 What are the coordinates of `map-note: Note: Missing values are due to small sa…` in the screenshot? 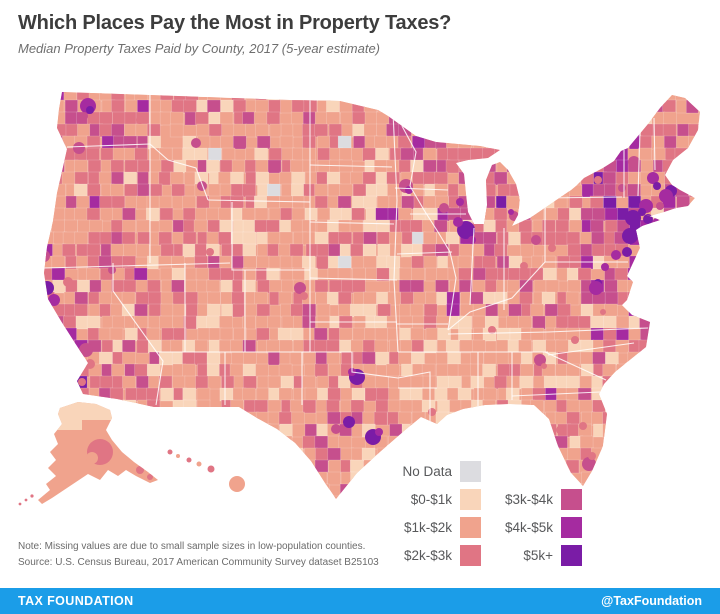 It's located at (192, 546).